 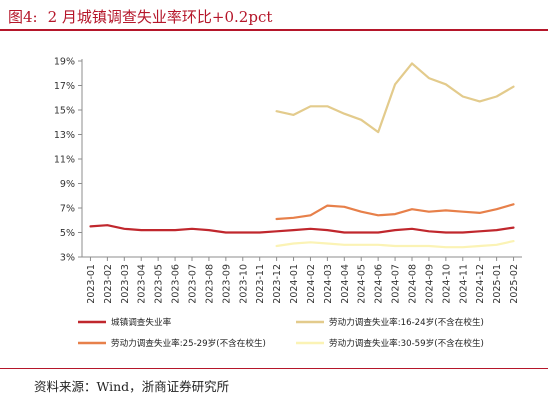 What do you see at coordinates (362, 284) in the screenshot?
I see `x-tick-label: 2024-05` at bounding box center [362, 284].